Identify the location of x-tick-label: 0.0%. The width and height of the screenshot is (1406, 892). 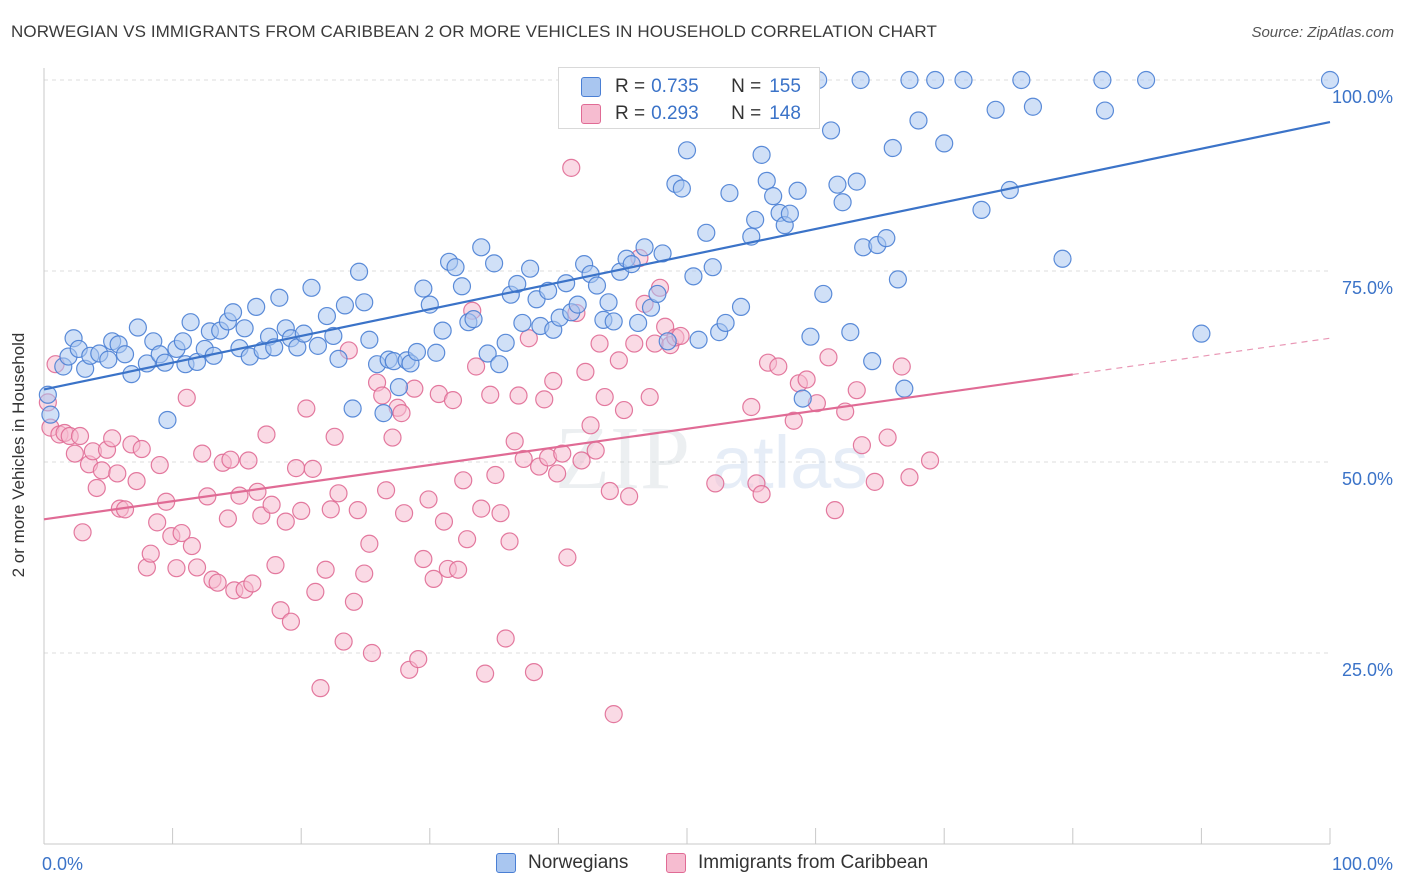
(62, 864).